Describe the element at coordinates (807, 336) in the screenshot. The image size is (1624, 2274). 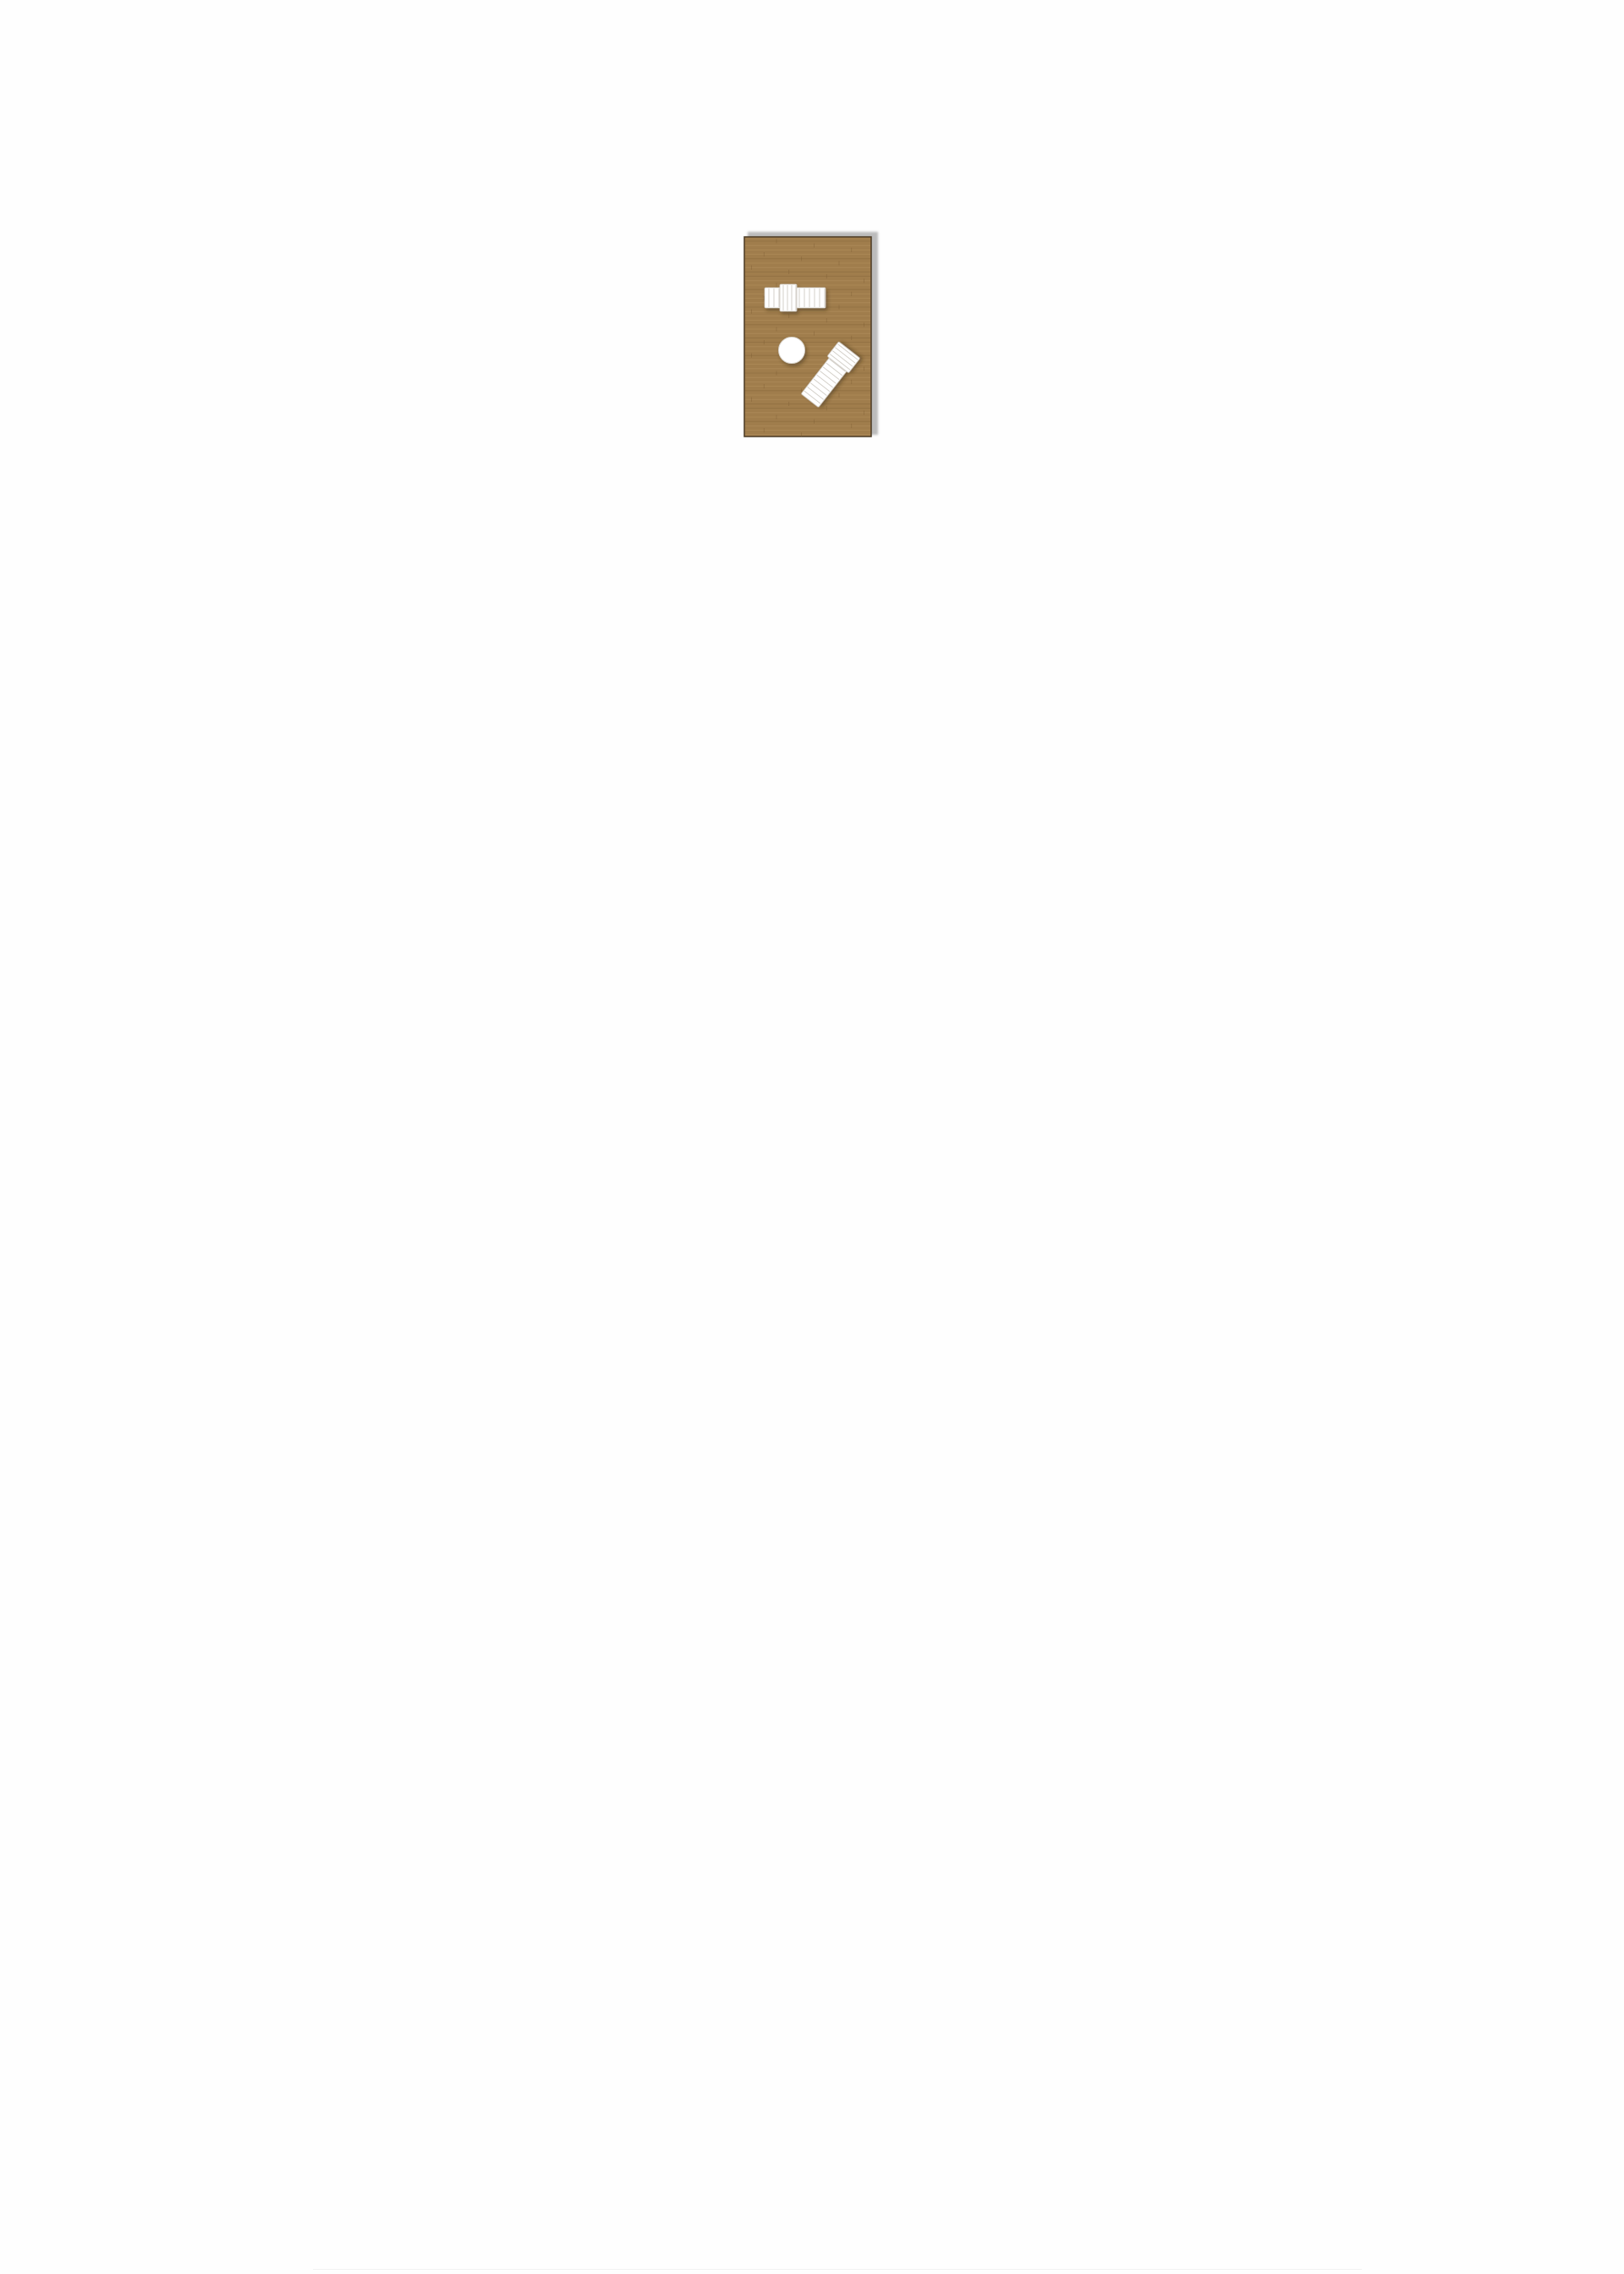
I see `wooden-deck` at that location.